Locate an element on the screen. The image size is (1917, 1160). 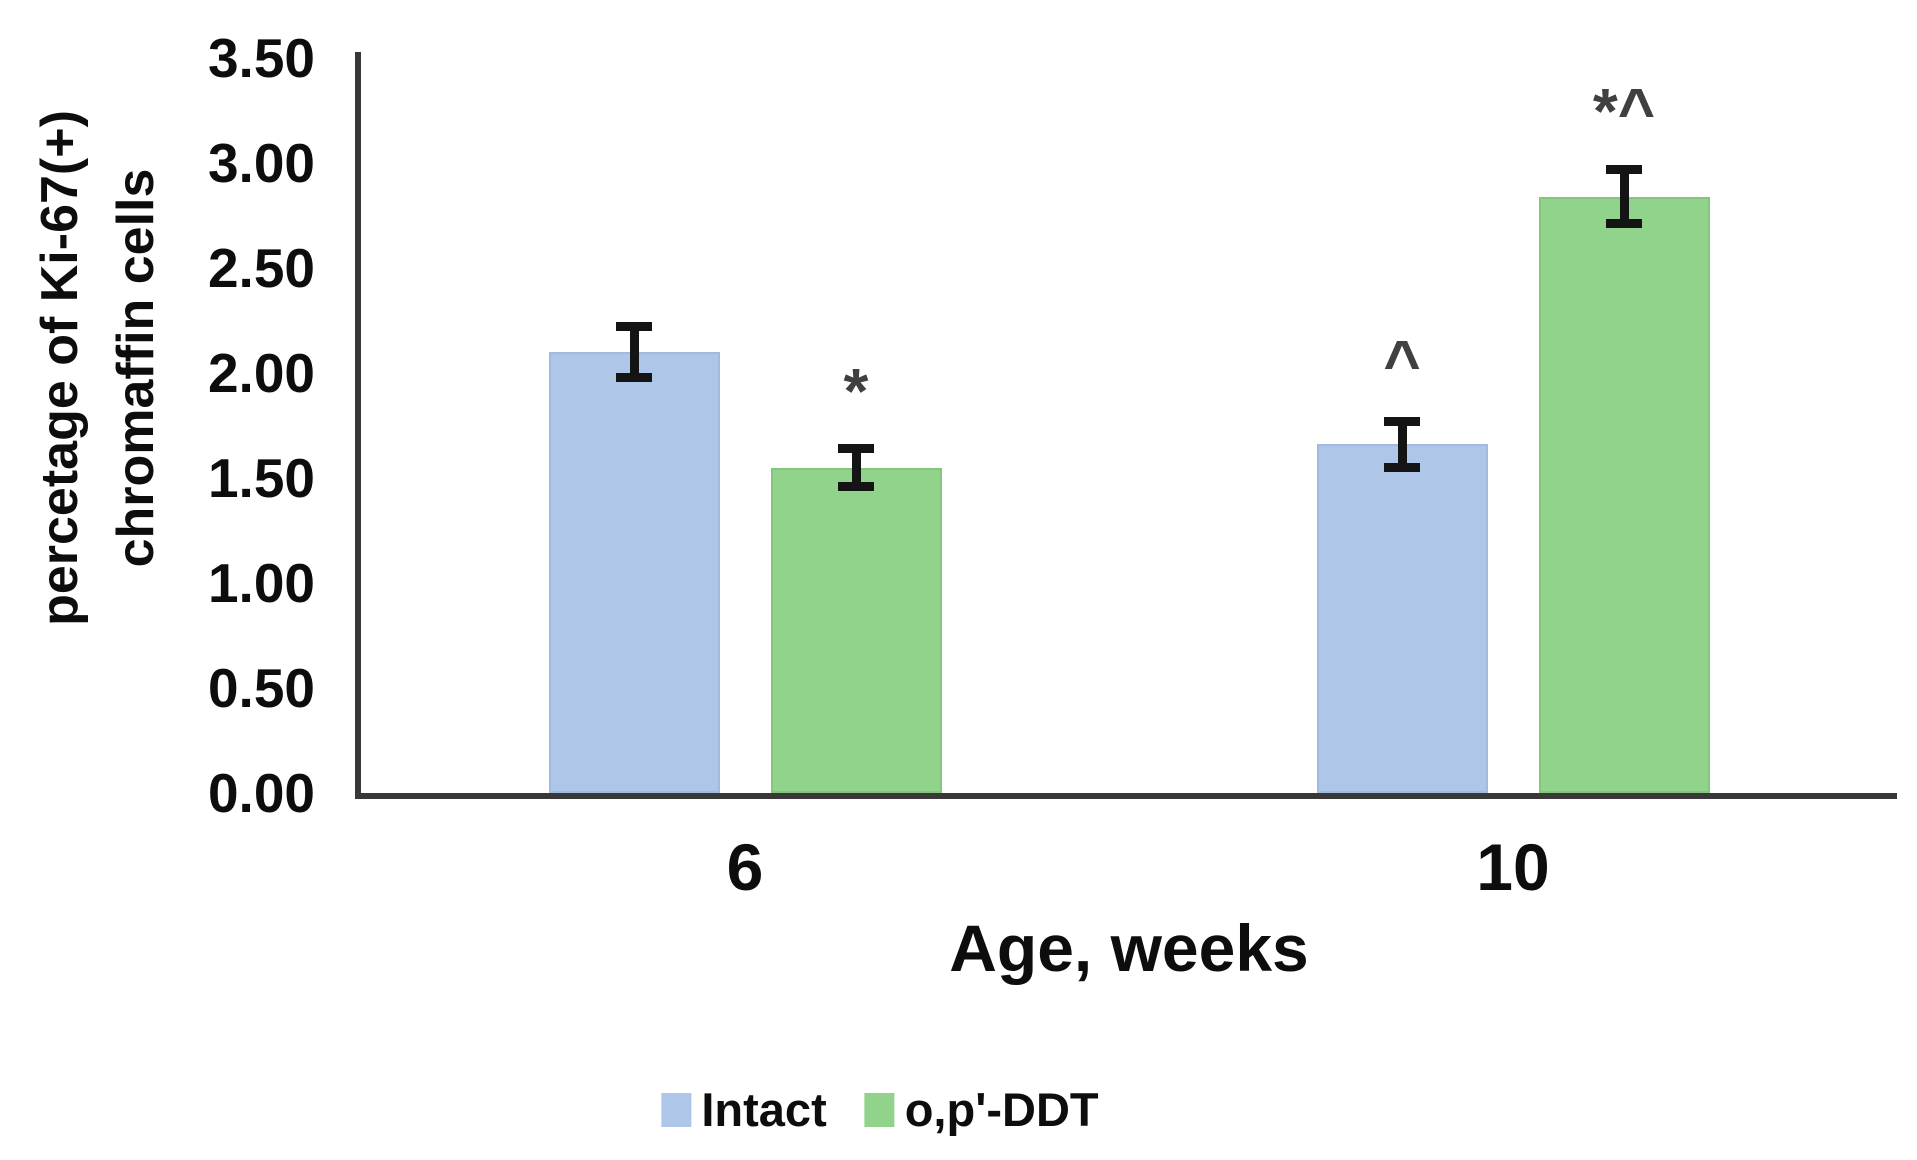
legend-swatch-intact is located at coordinates (676, 1110).